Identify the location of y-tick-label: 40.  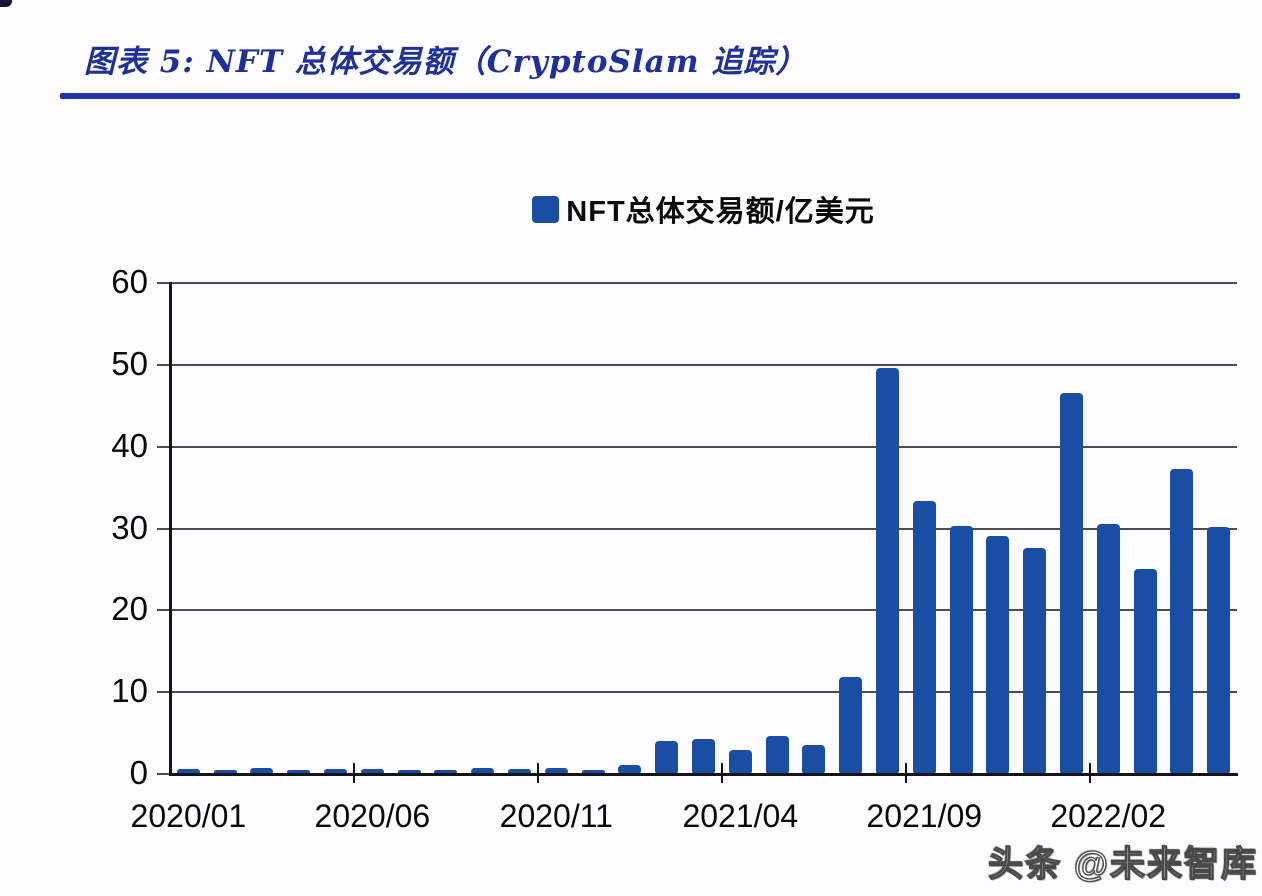
(129, 445).